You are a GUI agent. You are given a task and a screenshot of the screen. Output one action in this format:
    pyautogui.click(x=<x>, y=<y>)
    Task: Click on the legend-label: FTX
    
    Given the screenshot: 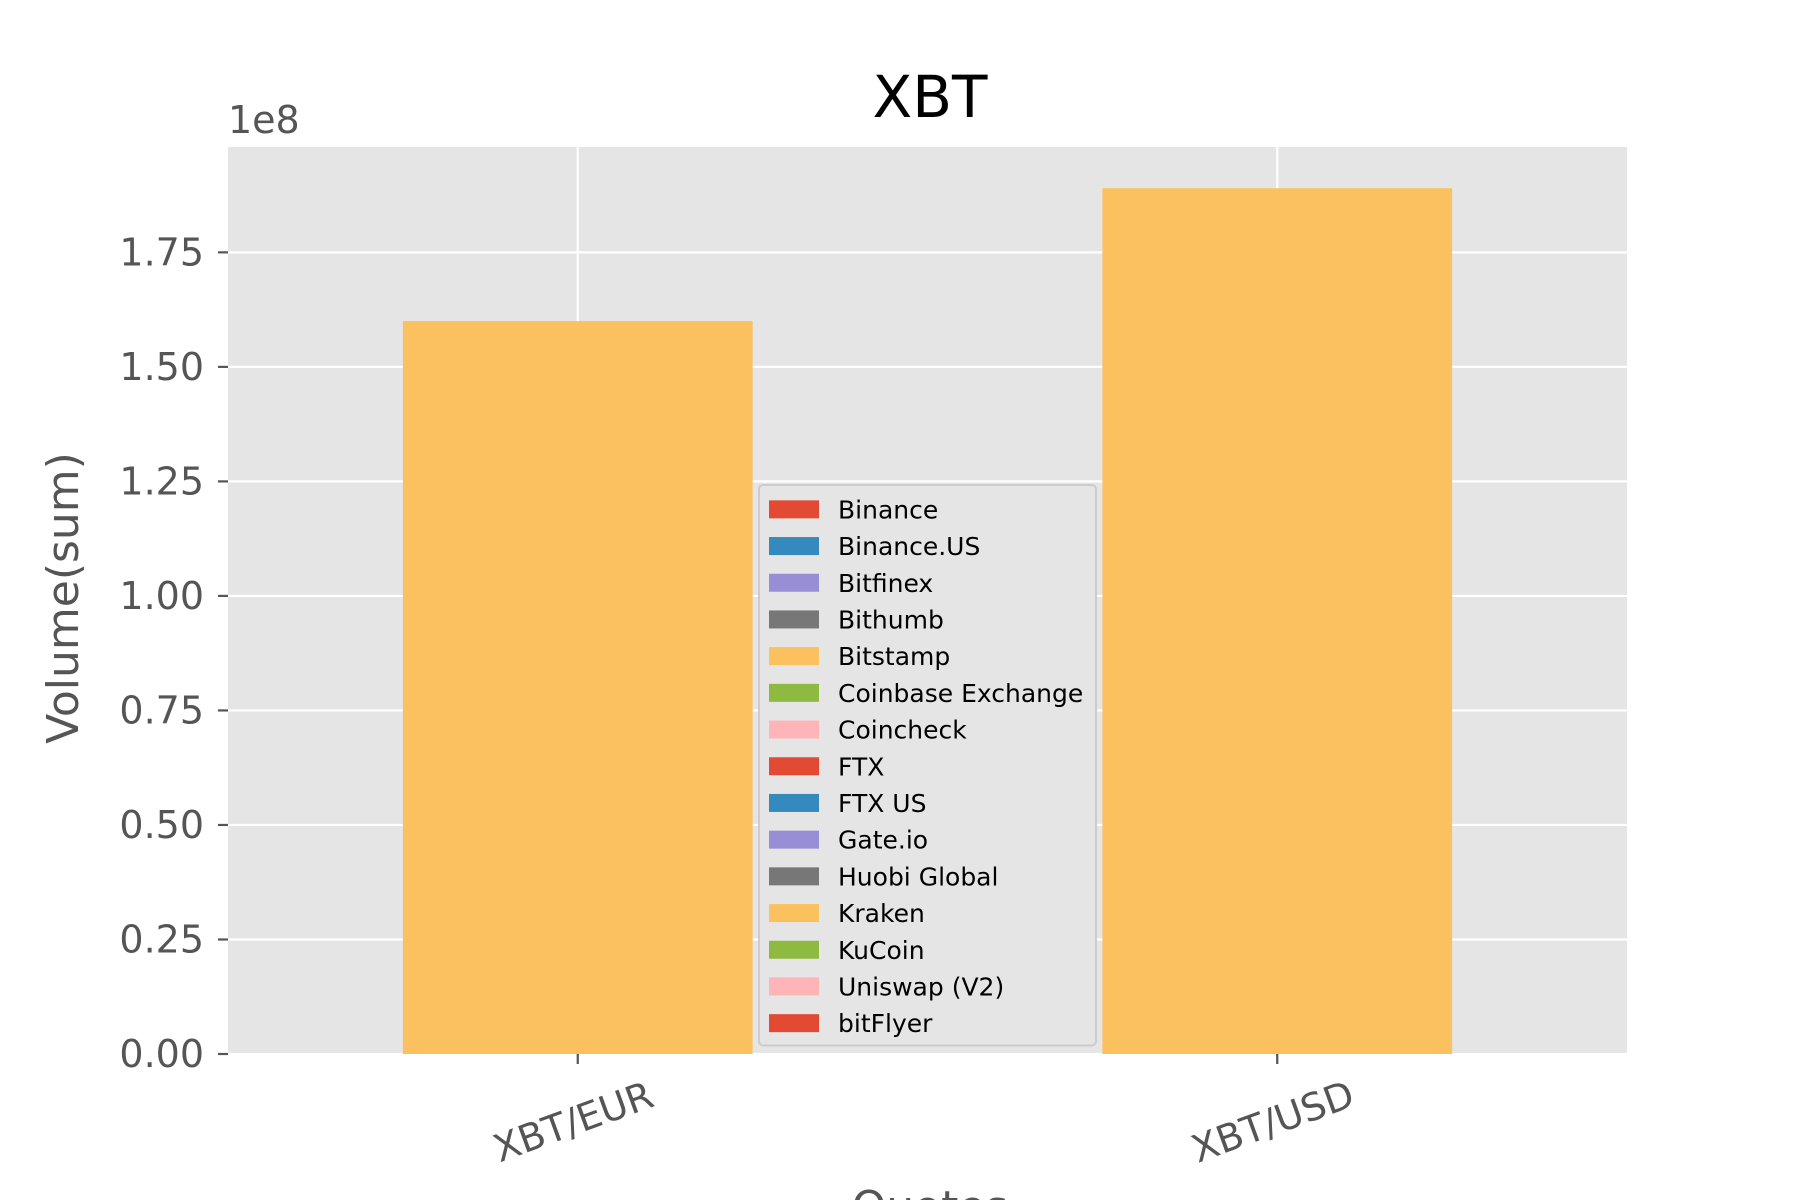 What is the action you would take?
    pyautogui.click(x=861, y=766)
    